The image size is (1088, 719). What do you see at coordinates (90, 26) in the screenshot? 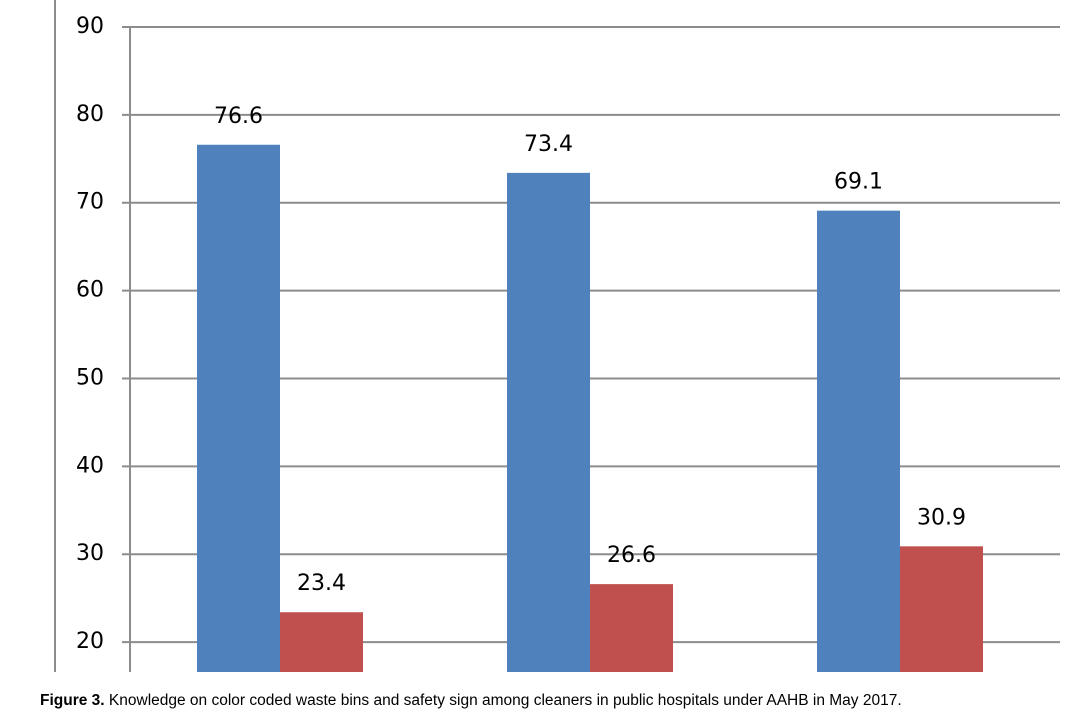
I see `y-tick-label: 90` at bounding box center [90, 26].